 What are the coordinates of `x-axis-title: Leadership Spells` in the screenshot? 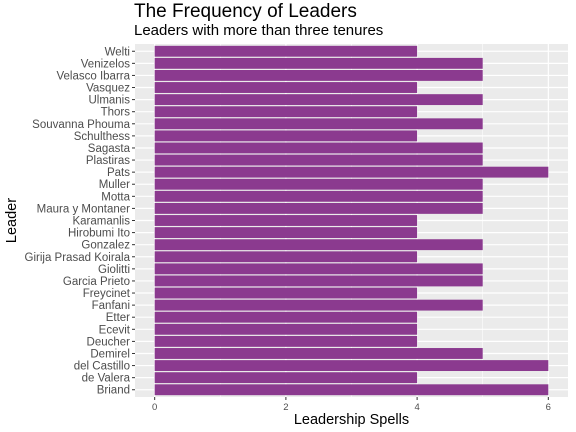 It's located at (351, 420).